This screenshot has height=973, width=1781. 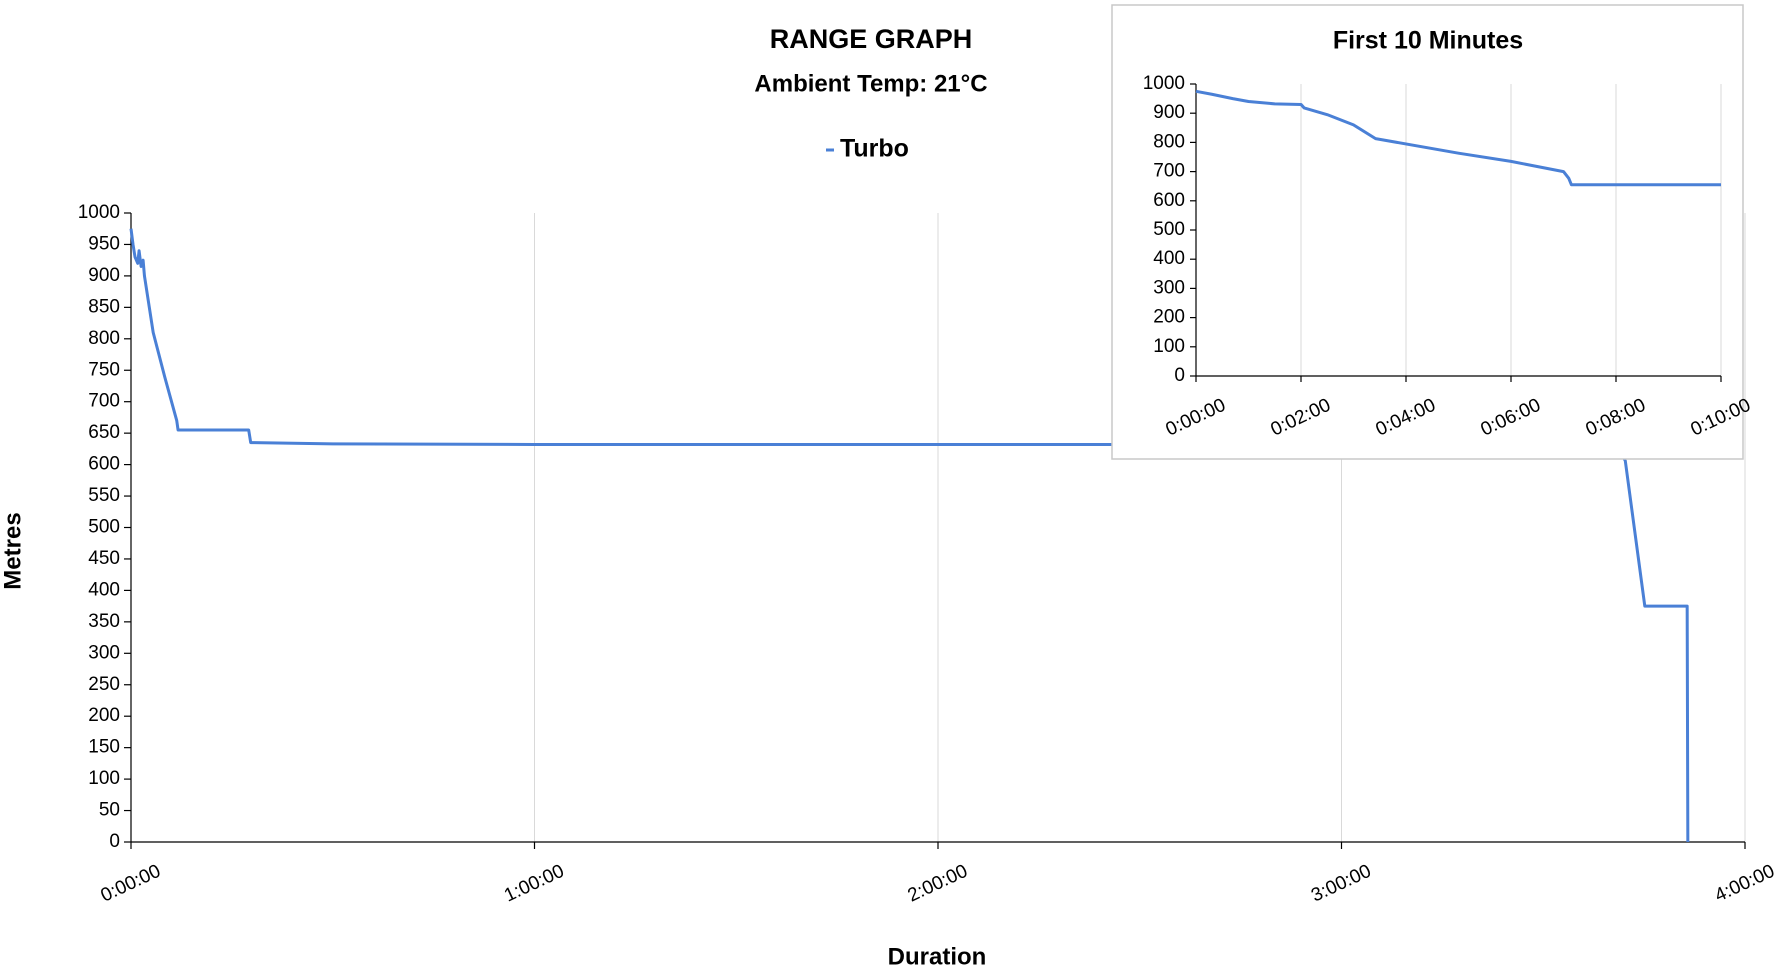 What do you see at coordinates (1745, 884) in the screenshot?
I see `x-tick-label: 4:00:00` at bounding box center [1745, 884].